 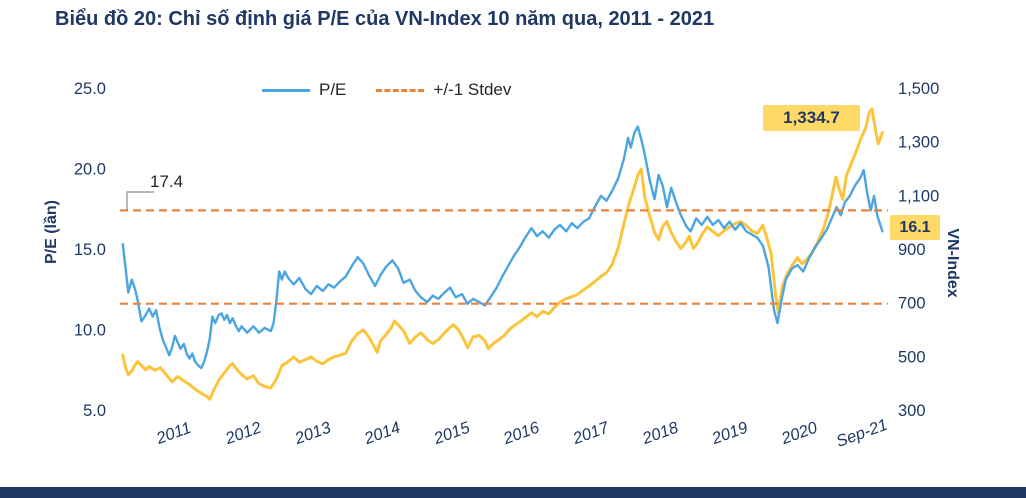 I want to click on left-axis-tick-label: 25.0, so click(x=90, y=89).